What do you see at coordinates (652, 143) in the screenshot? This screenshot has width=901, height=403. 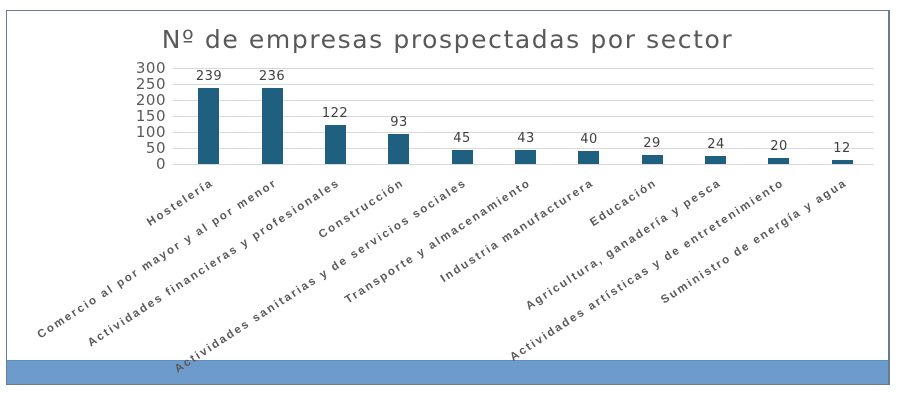 I see `data-label: 29` at bounding box center [652, 143].